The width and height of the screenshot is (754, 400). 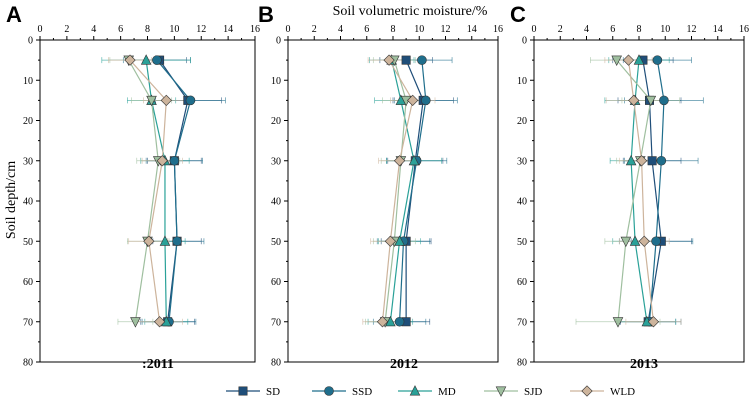 What do you see at coordinates (427, 391) in the screenshot?
I see `legend-item-md: MD` at bounding box center [427, 391].